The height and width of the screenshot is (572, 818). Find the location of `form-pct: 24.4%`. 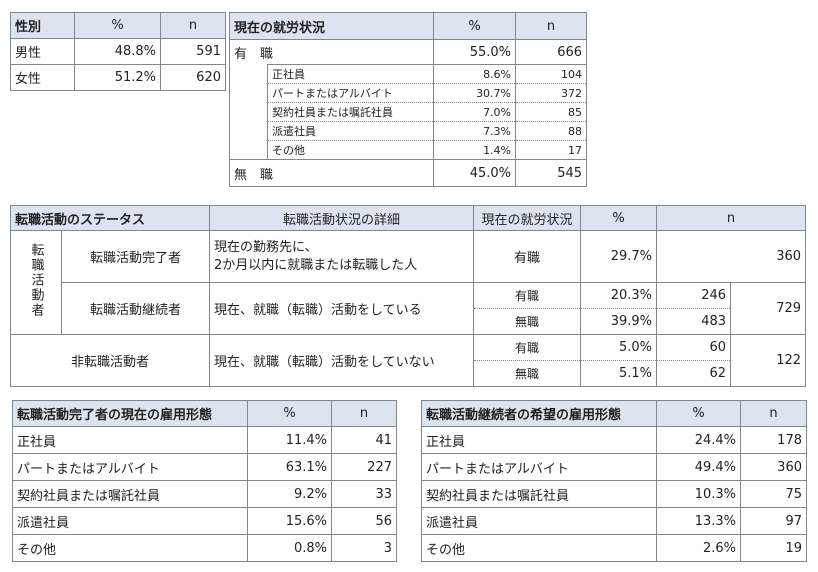

form-pct: 24.4% is located at coordinates (698, 440).